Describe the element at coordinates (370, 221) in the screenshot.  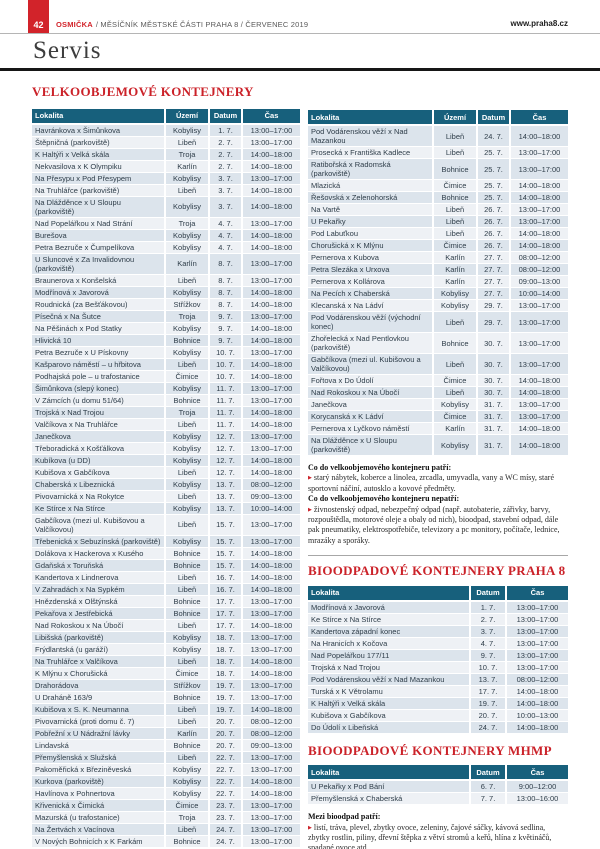
I see `table-cell: U Pekařky` at that location.